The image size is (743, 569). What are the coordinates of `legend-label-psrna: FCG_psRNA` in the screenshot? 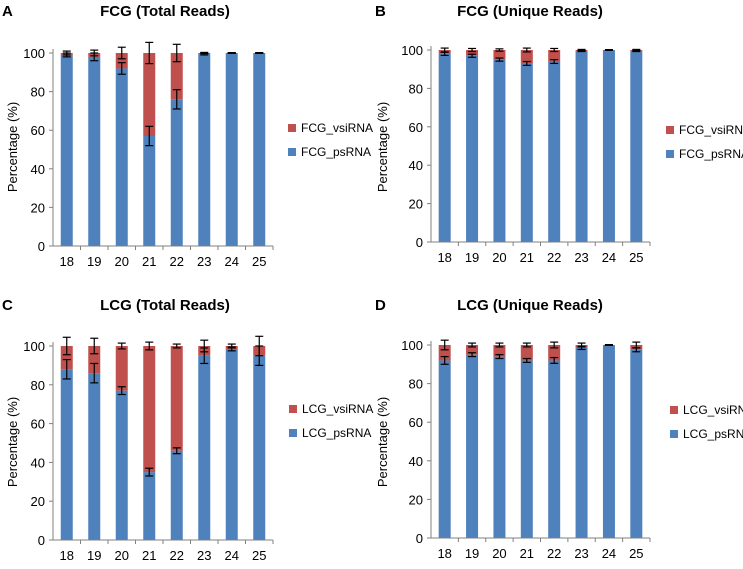 It's located at (711, 154).